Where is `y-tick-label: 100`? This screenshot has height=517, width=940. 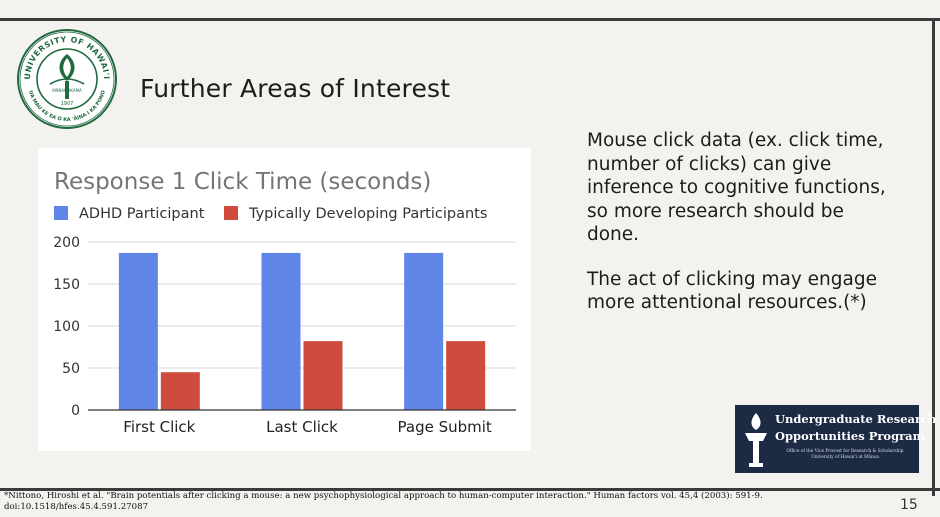
y-tick-label: 100 is located at coordinates (66, 327).